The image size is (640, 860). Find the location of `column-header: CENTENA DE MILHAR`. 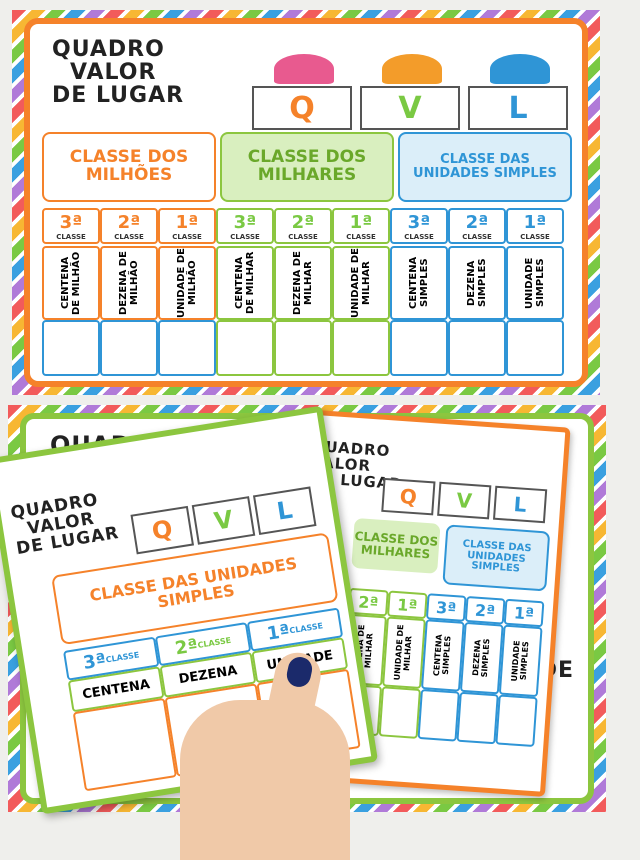

column-header: CENTENA DE MILHAR is located at coordinates (245, 283).